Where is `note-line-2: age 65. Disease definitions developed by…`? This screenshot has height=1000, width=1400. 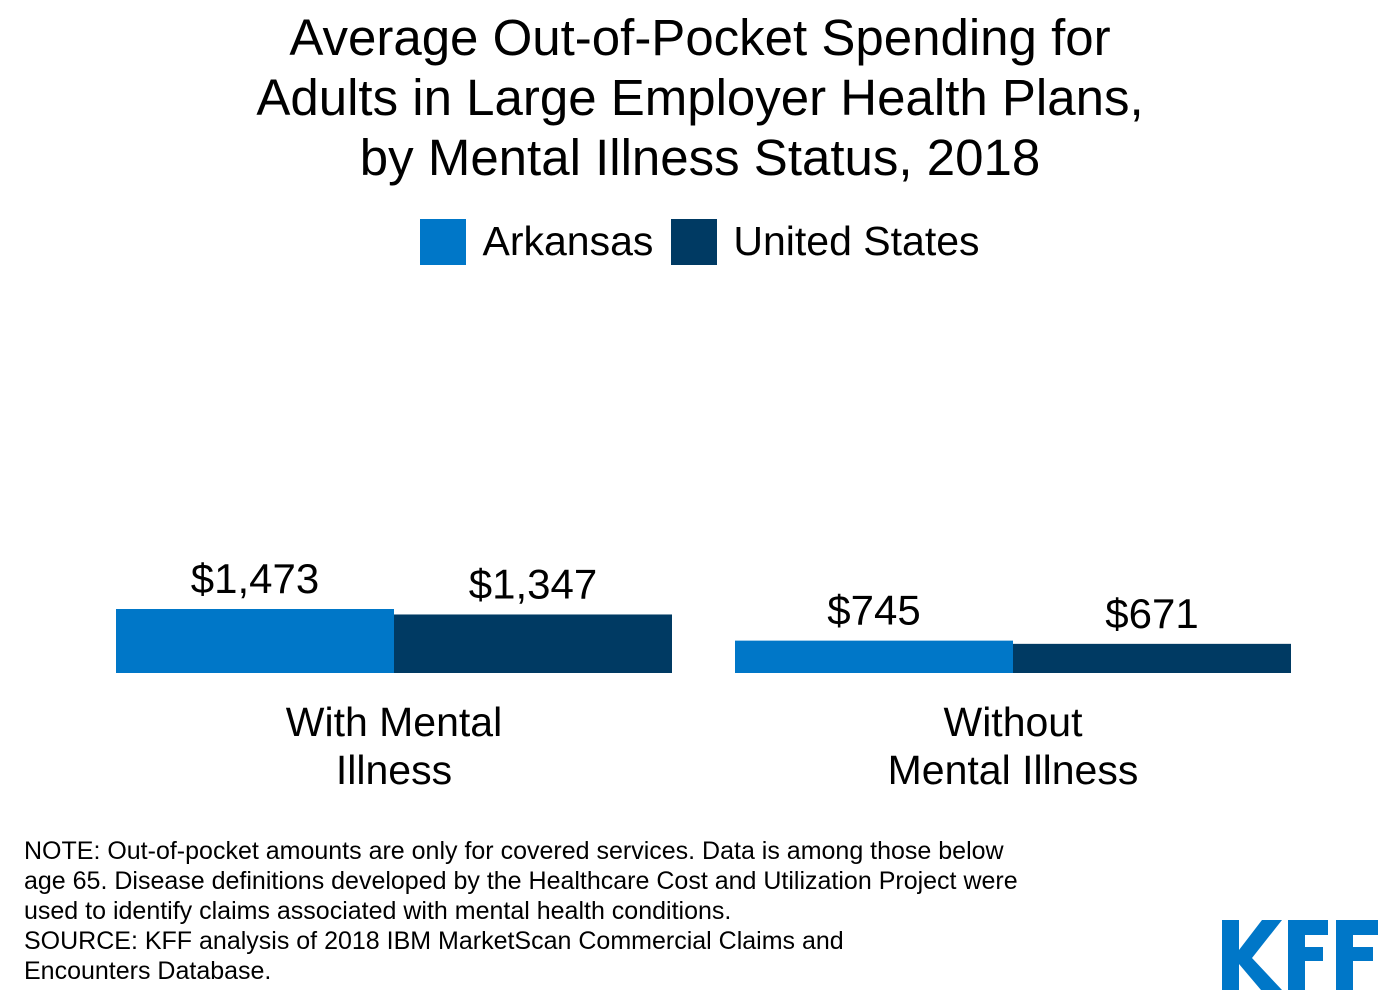
note-line-2: age 65. Disease definitions developed by… is located at coordinates (521, 881).